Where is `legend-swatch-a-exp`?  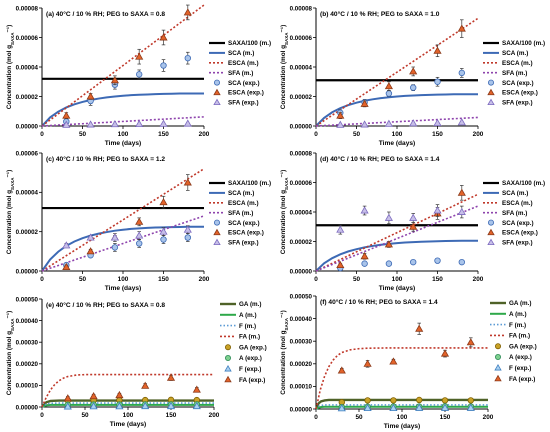
legend-swatch-a-exp is located at coordinates (227, 357).